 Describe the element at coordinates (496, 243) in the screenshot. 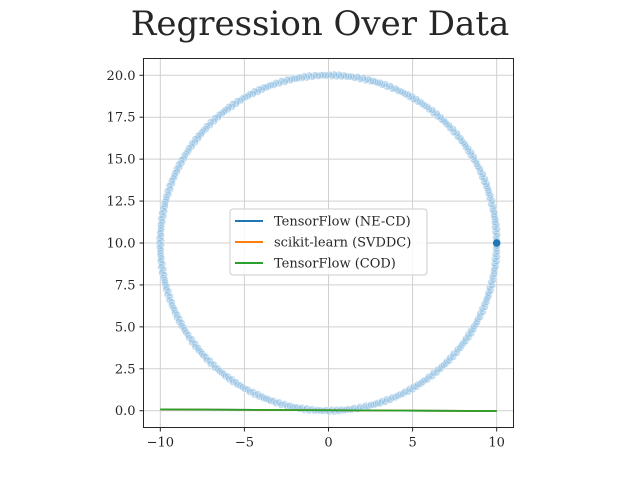

I see `highlight-point` at that location.